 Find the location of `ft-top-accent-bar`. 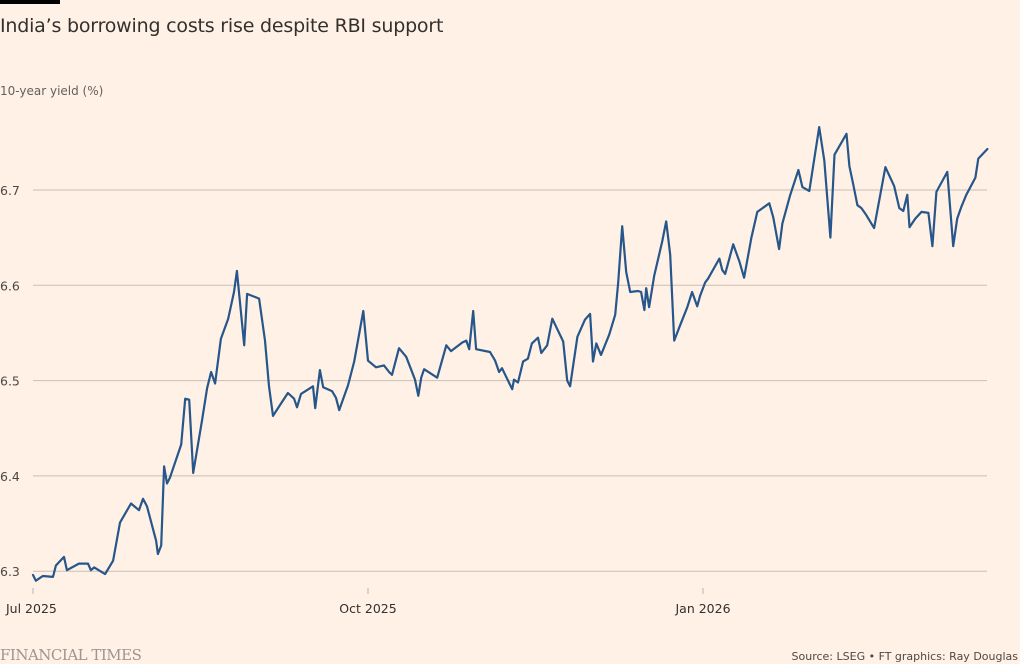

ft-top-accent-bar is located at coordinates (30, 2).